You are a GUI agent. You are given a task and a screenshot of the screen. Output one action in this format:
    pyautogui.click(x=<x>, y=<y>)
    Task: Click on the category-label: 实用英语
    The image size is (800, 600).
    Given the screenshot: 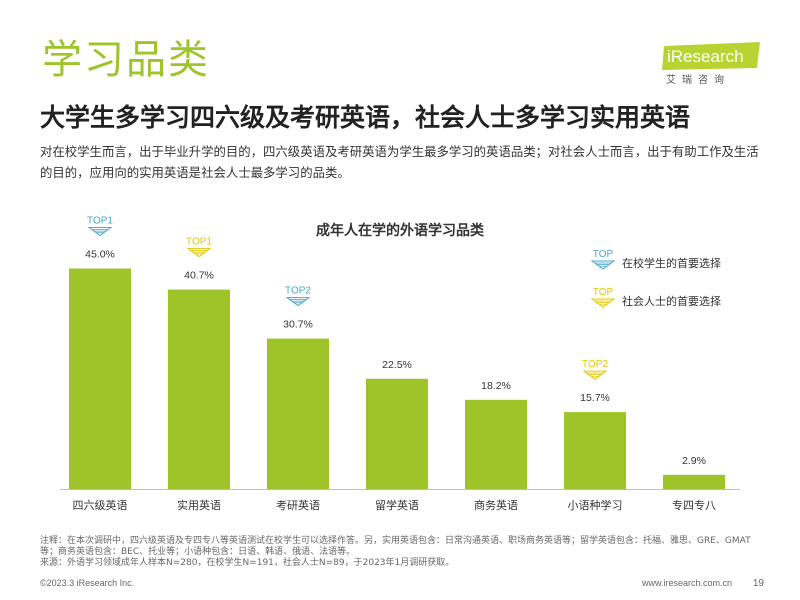 What is the action you would take?
    pyautogui.click(x=199, y=505)
    